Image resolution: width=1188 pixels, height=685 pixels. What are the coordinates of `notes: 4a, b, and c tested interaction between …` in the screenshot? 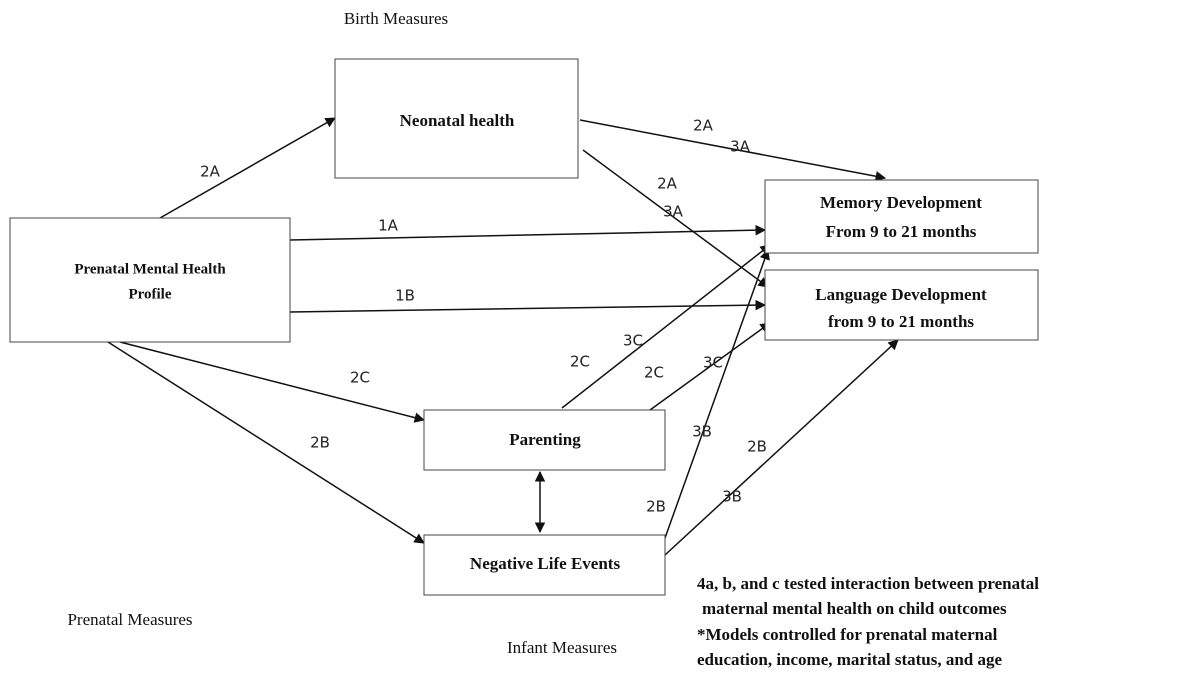 It's located at (868, 621).